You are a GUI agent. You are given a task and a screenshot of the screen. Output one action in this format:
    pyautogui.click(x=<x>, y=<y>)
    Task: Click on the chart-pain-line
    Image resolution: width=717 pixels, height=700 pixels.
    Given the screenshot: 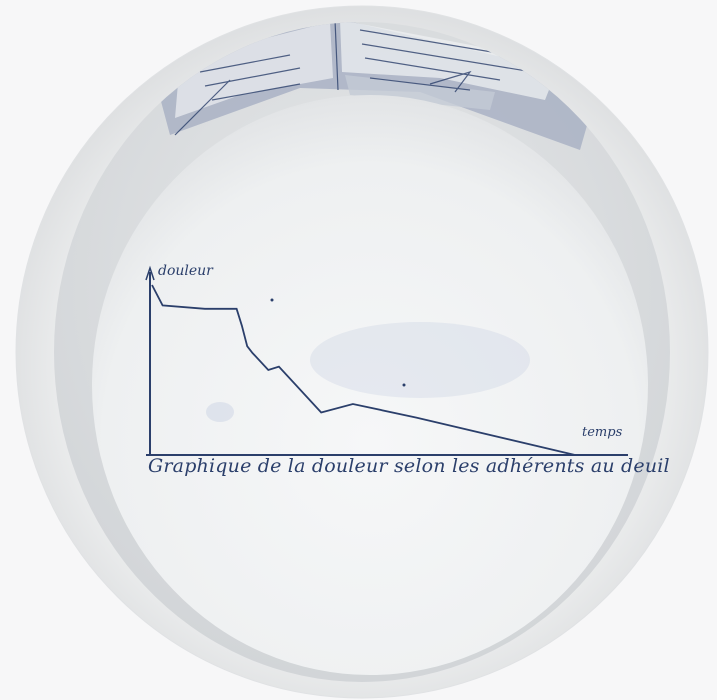 What is the action you would take?
    pyautogui.click(x=363, y=370)
    